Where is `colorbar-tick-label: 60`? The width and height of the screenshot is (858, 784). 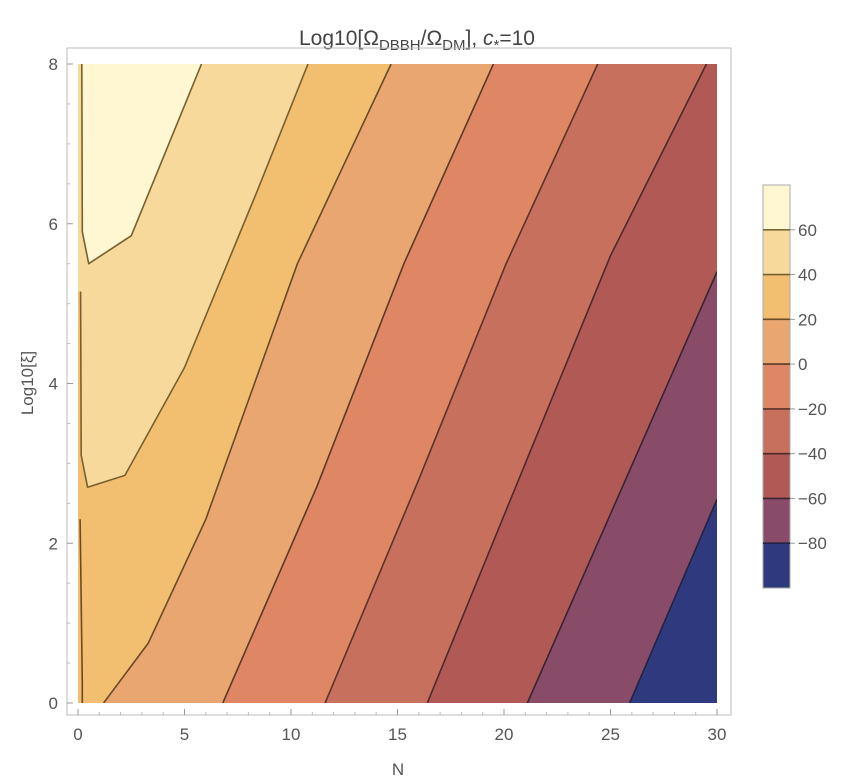
colorbar-tick-label: 60 is located at coordinates (807, 230).